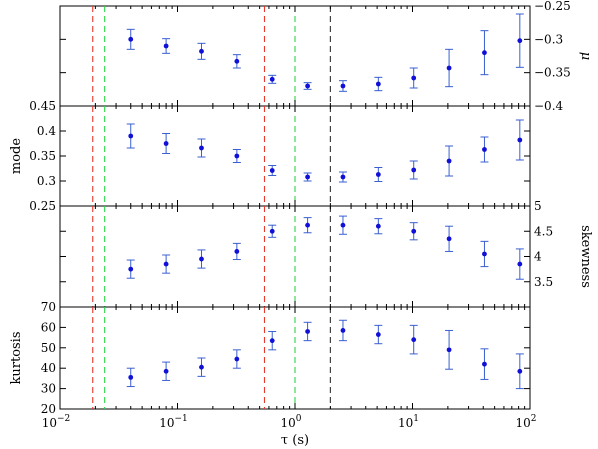  Describe the element at coordinates (549, 106) in the screenshot. I see `y-tick-label: −0.4` at that location.